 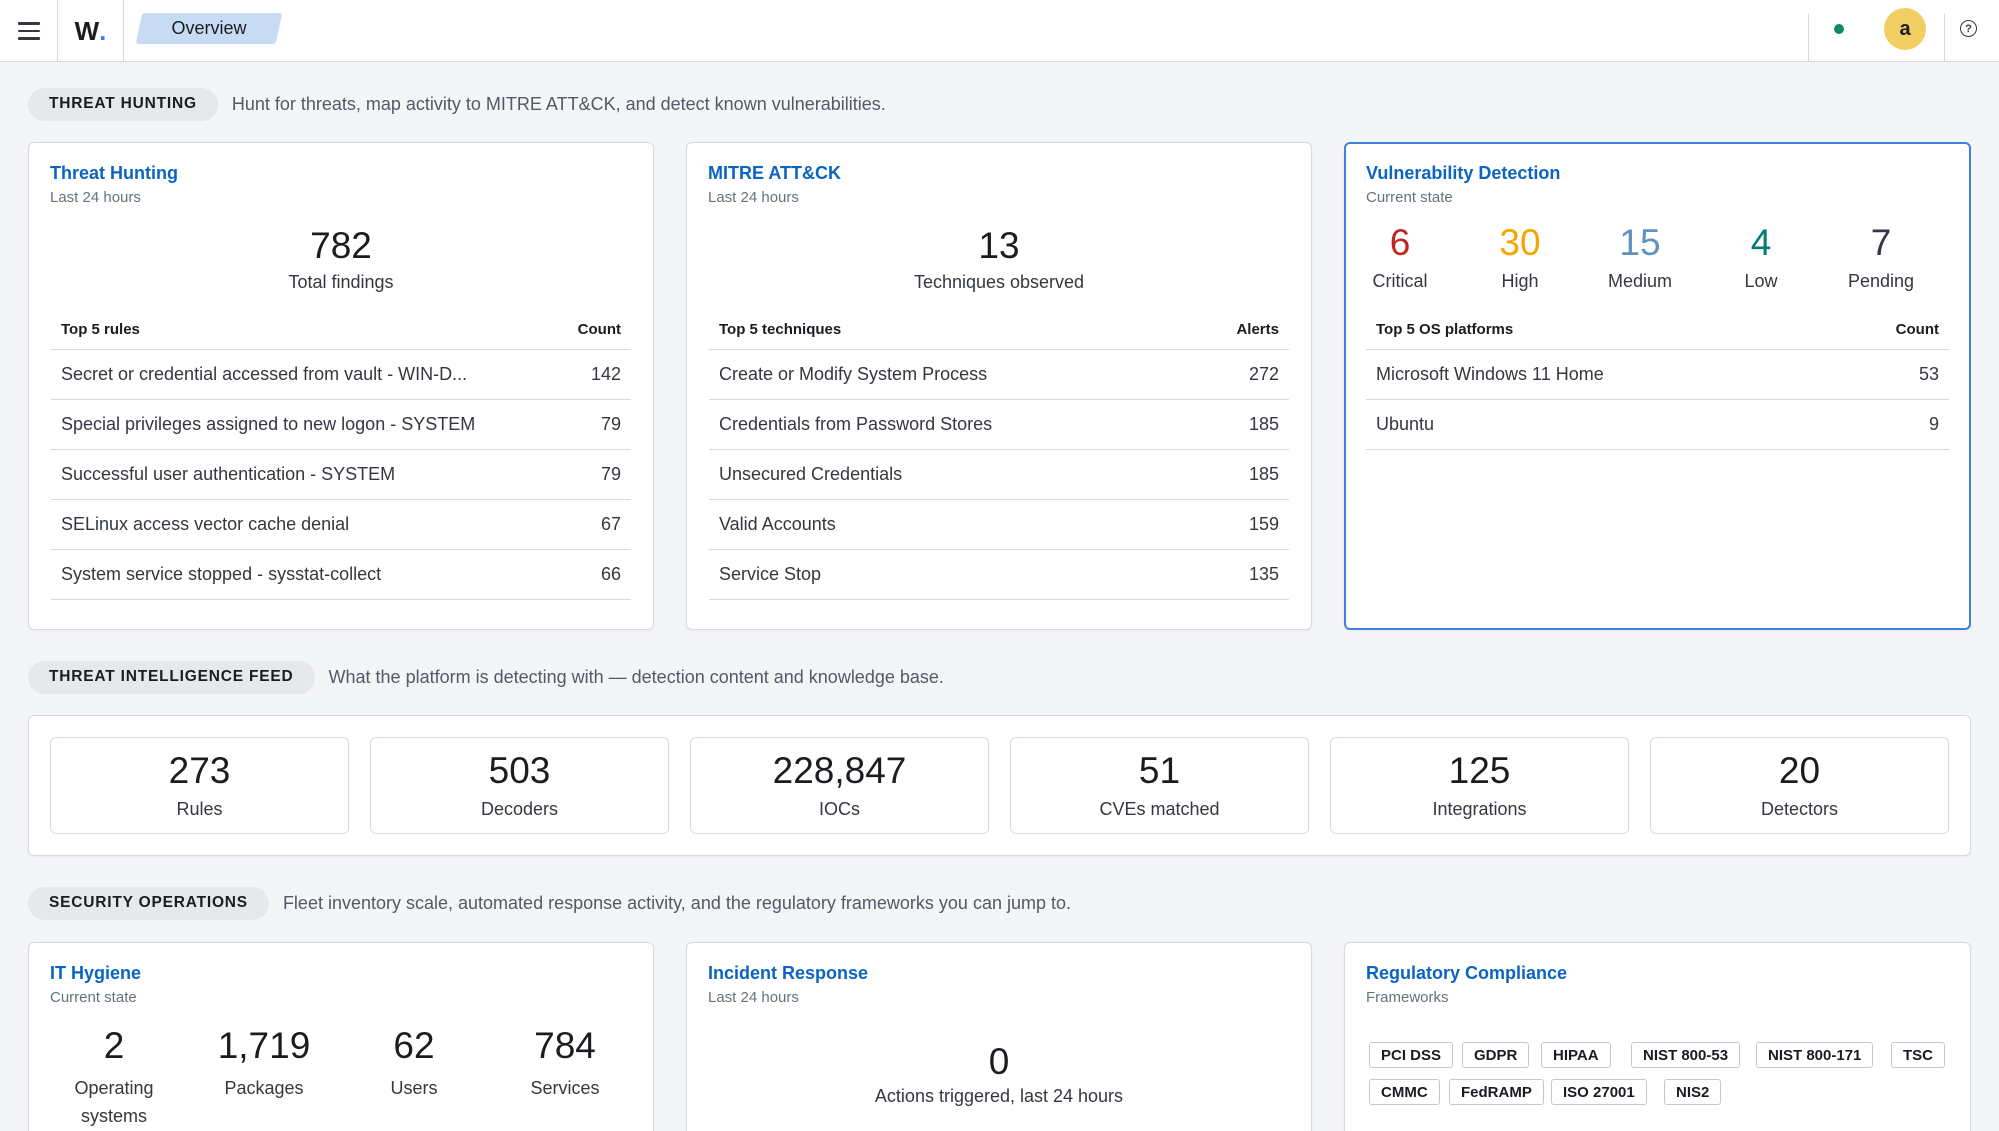 What do you see at coordinates (839, 785) in the screenshot?
I see `stat-iocs: 228,847 IOCs` at bounding box center [839, 785].